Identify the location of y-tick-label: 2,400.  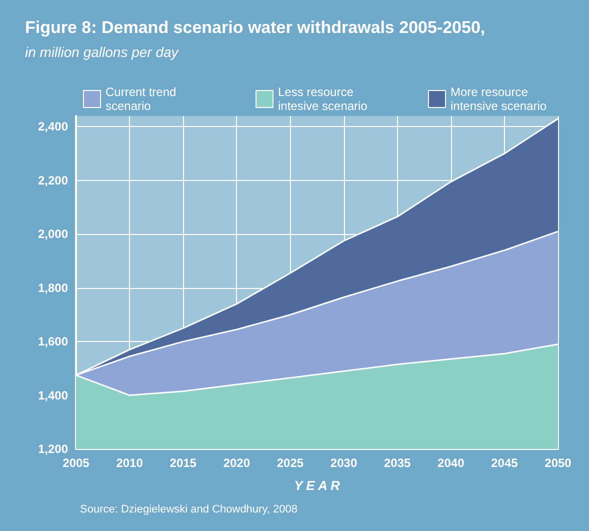
(53, 127).